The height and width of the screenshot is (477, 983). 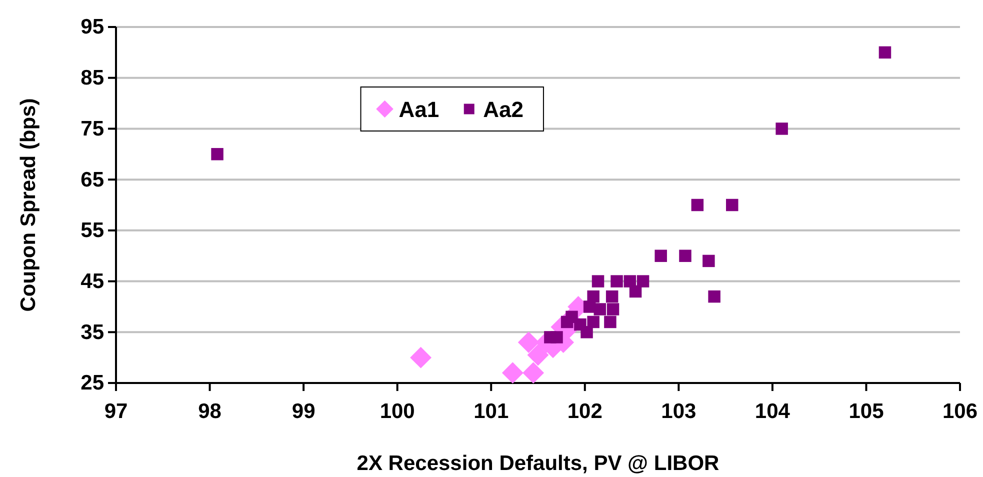 What do you see at coordinates (866, 411) in the screenshot?
I see `x-tick-label: 105` at bounding box center [866, 411].